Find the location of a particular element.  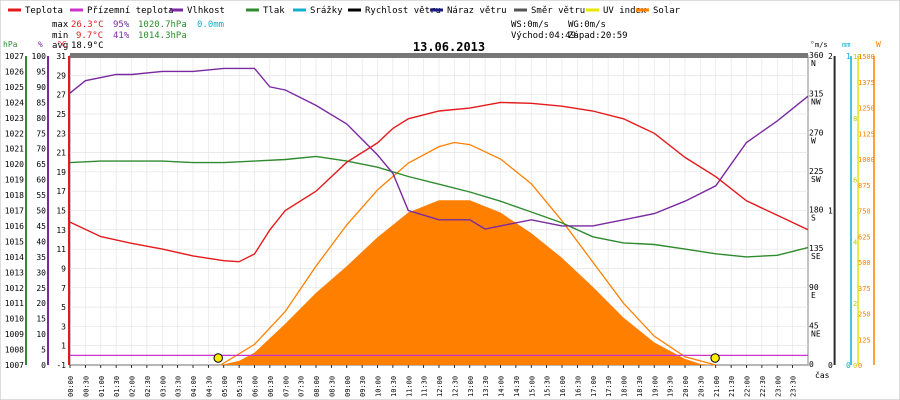

wind-speed-unit: m/s is located at coordinates (821, 45).